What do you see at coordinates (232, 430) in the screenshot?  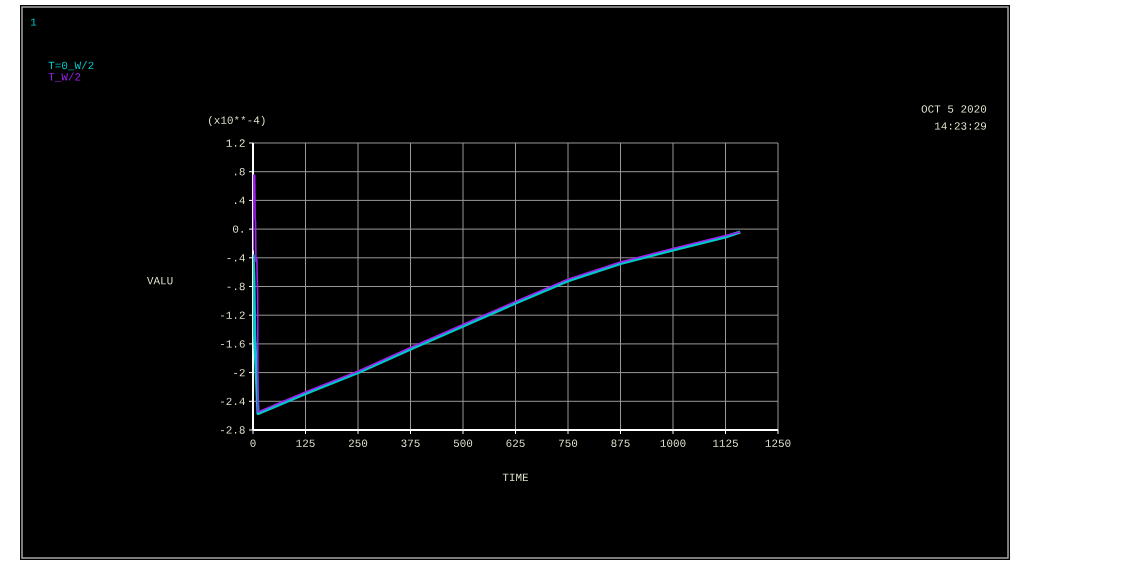 I see `y-tick-label: -2.8` at bounding box center [232, 430].